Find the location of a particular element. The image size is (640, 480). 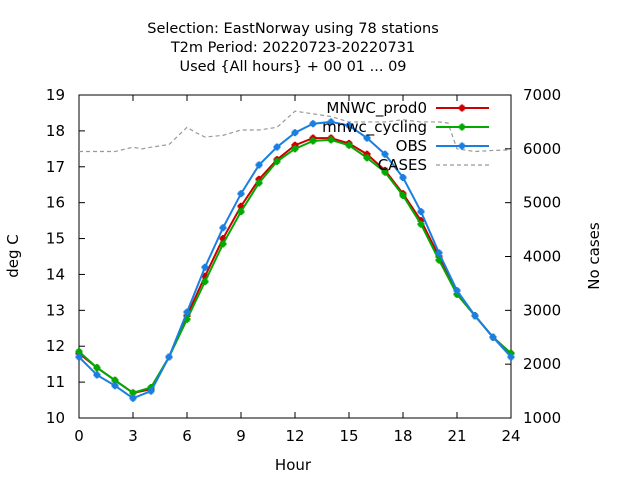

y2-tick-label: 3000 is located at coordinates (542, 310).